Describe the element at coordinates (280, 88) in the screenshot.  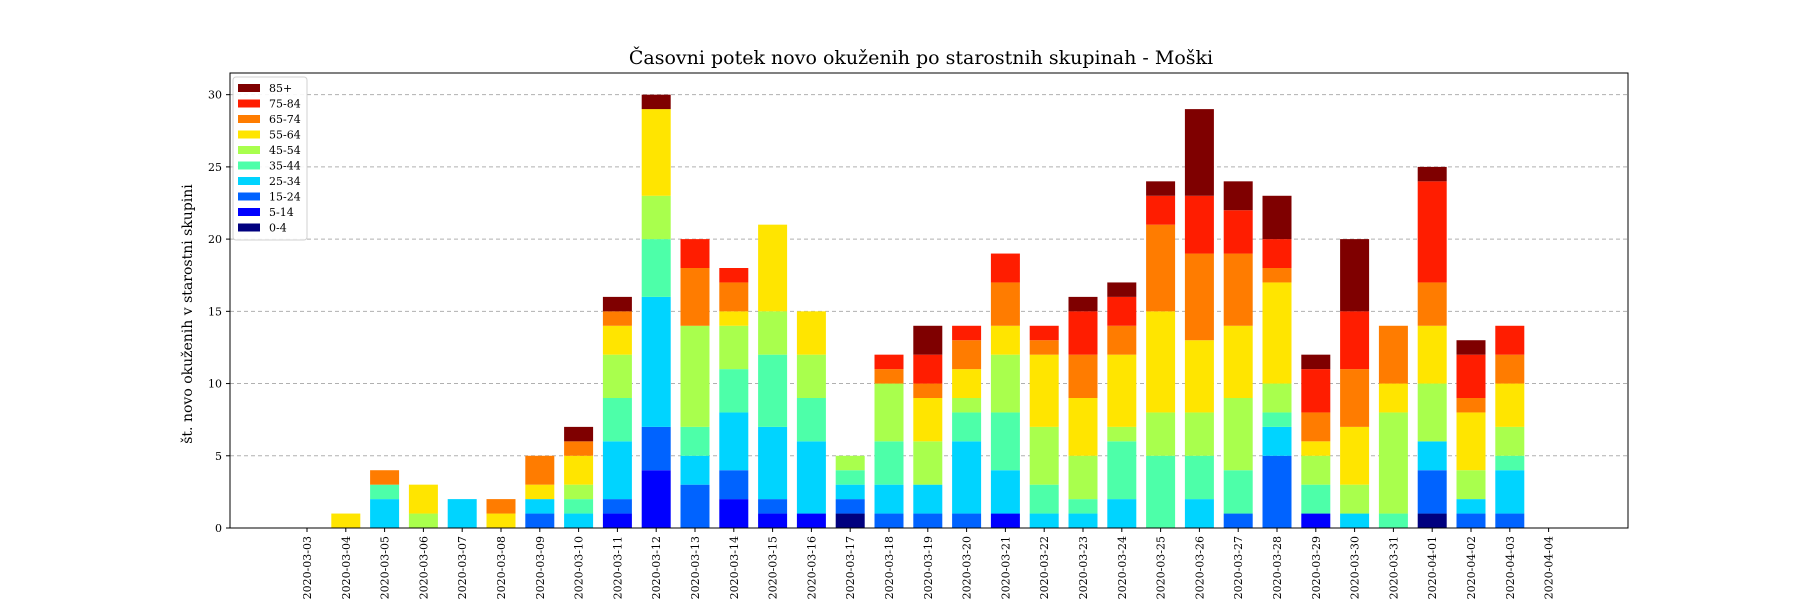
I see `legend-label-85+: 85+` at that location.